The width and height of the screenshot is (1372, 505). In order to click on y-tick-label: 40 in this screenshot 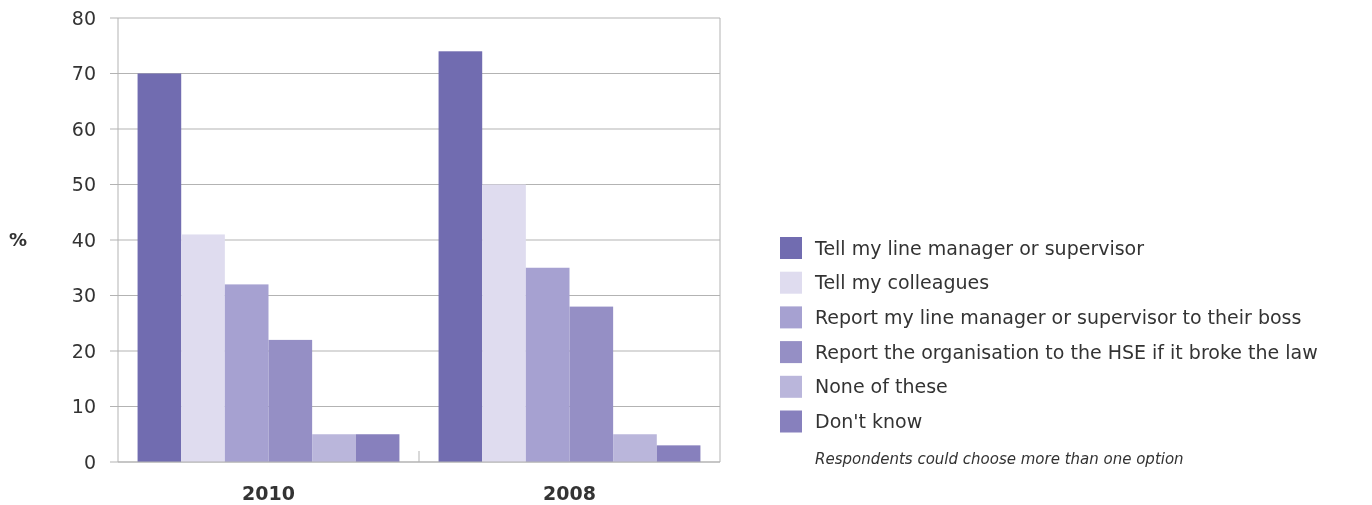, I will do `click(83, 239)`.